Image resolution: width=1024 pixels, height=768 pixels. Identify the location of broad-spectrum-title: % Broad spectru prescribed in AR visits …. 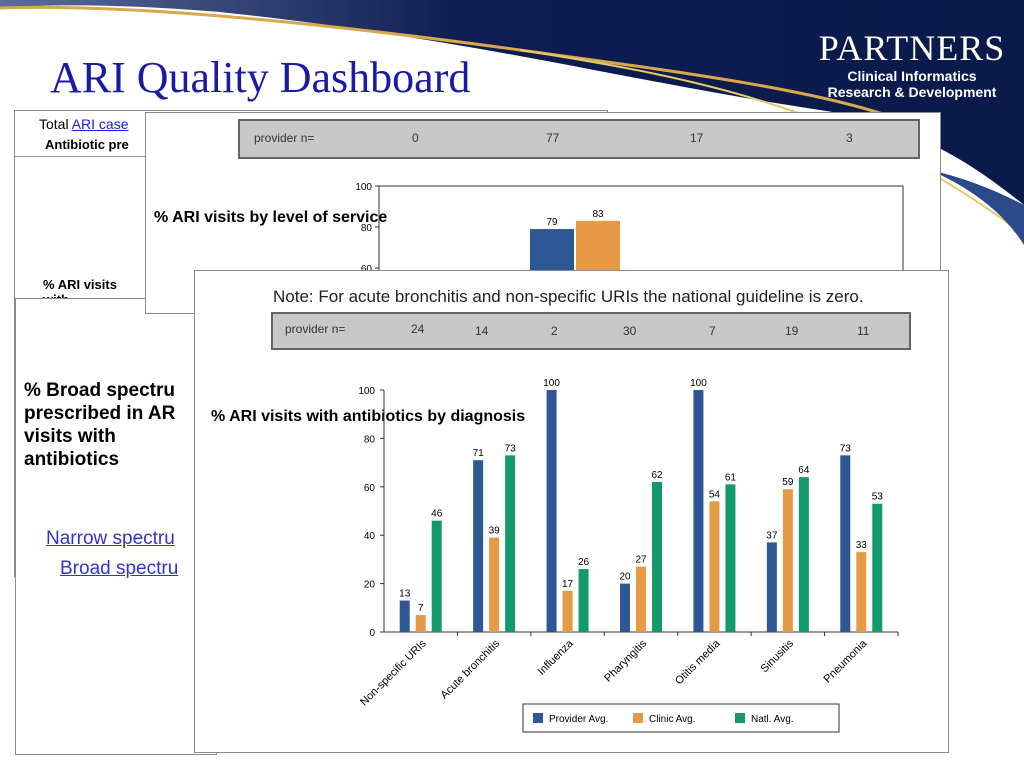
(100, 425).